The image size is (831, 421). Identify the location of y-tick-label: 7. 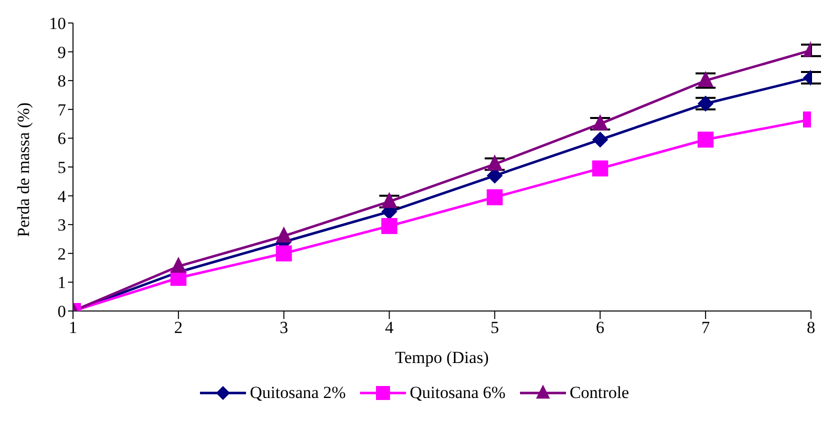
(62, 110).